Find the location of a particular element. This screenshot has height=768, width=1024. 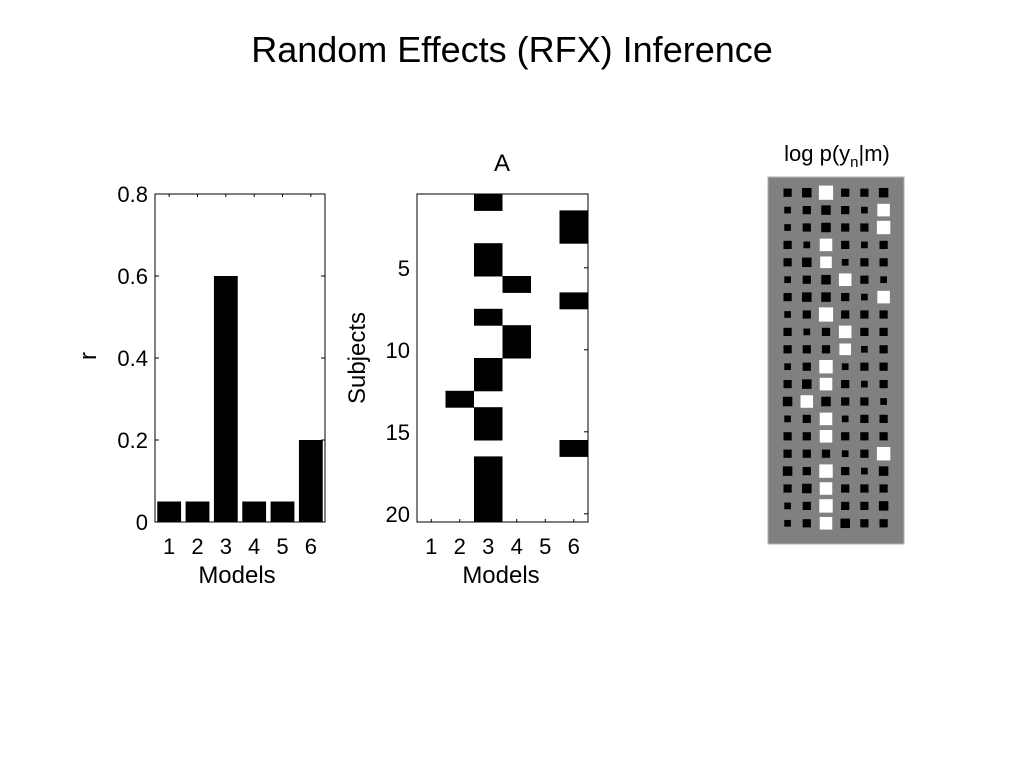

bar-x-axis-label: Models is located at coordinates (236, 575).